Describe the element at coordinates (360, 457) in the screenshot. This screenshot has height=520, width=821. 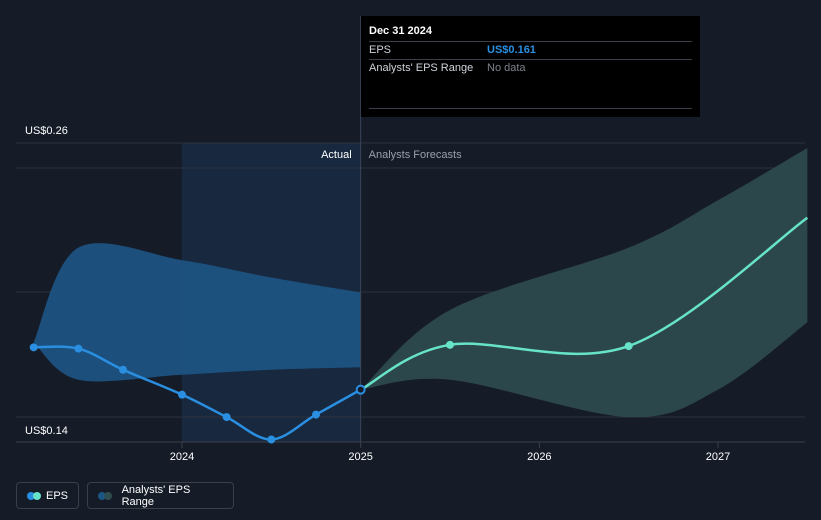
I see `x-tick-label-1: 2025` at that location.